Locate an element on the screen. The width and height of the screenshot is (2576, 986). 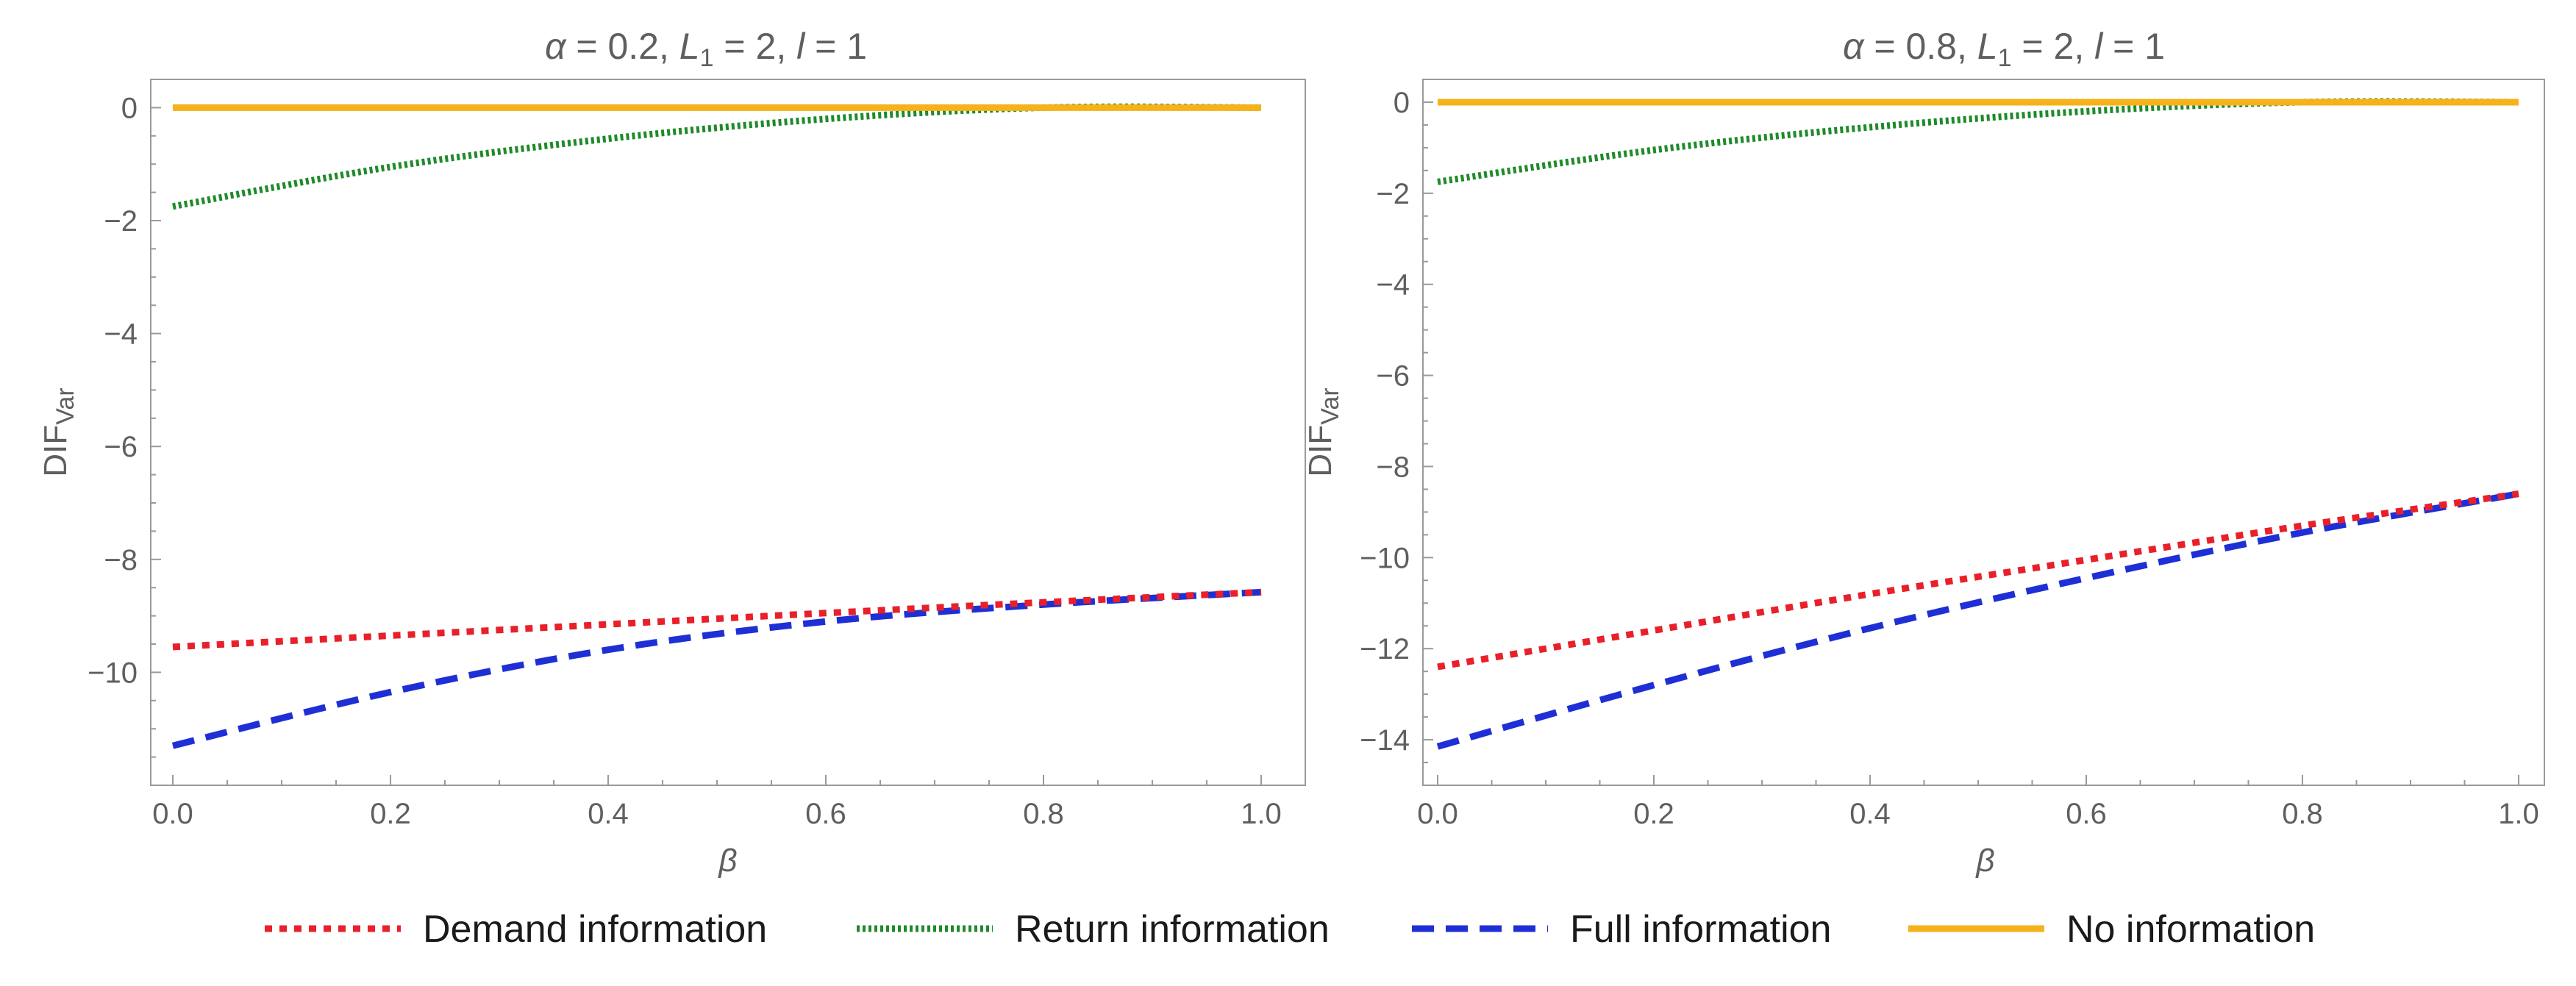
legend-item-none: No information is located at coordinates (2111, 930).